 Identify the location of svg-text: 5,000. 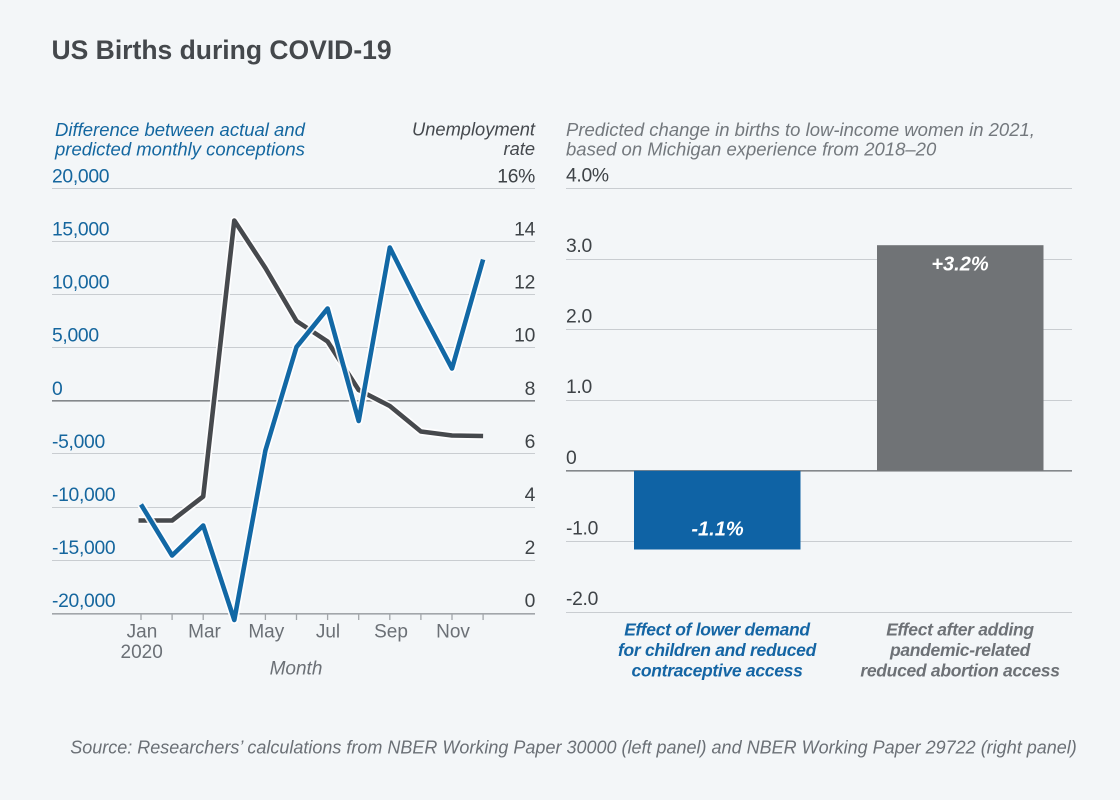
(75, 336).